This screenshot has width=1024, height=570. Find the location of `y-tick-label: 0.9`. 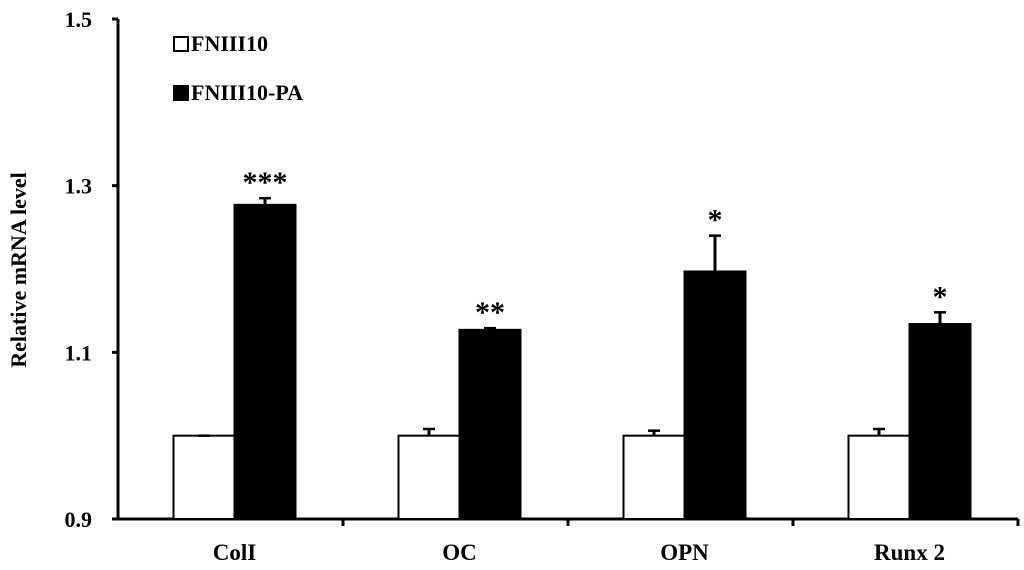

y-tick-label: 0.9 is located at coordinates (79, 519).